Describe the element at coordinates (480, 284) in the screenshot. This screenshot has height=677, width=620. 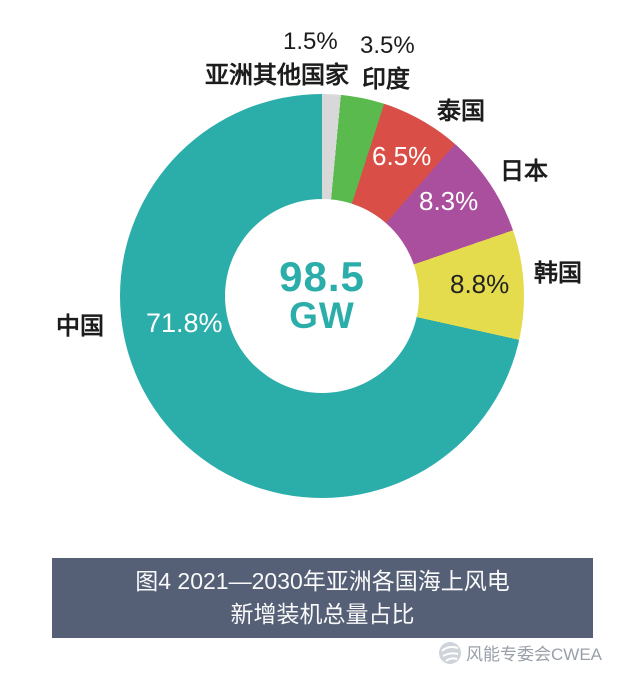
I see `pct-label-korea: 8.8%` at that location.